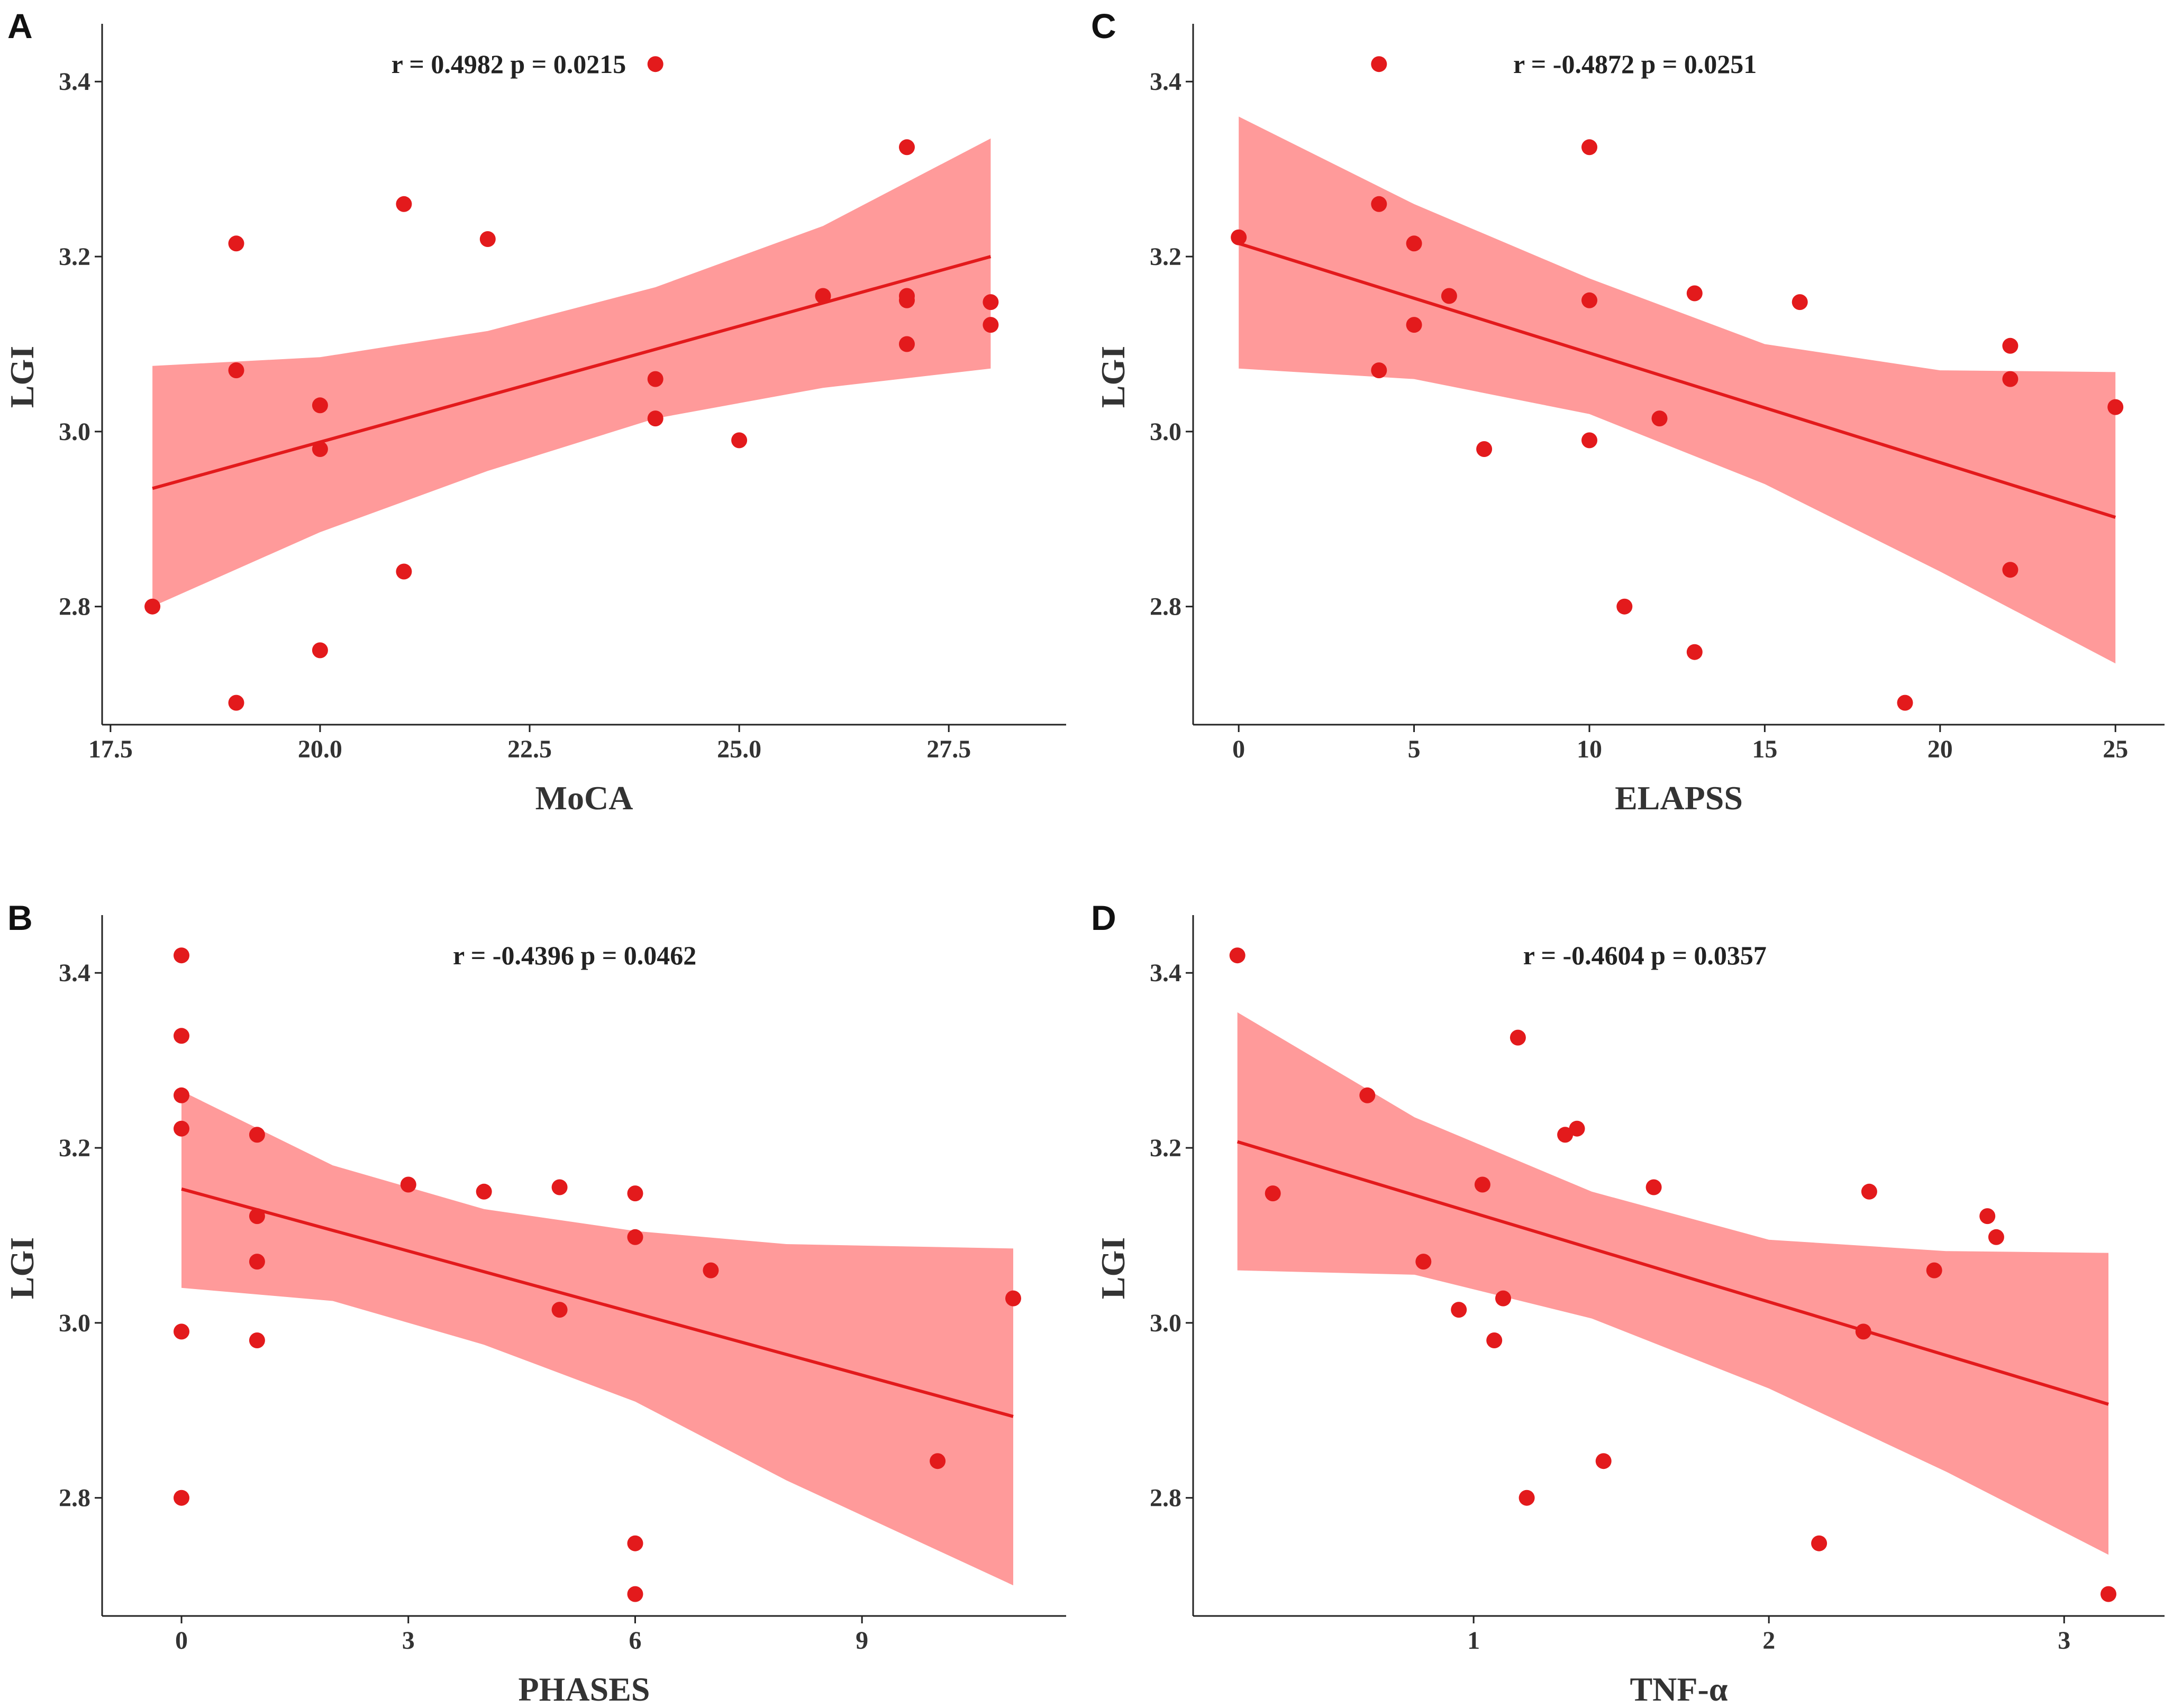  Describe the element at coordinates (1768, 1641) in the screenshot. I see `x-tick-label: 2` at that location.